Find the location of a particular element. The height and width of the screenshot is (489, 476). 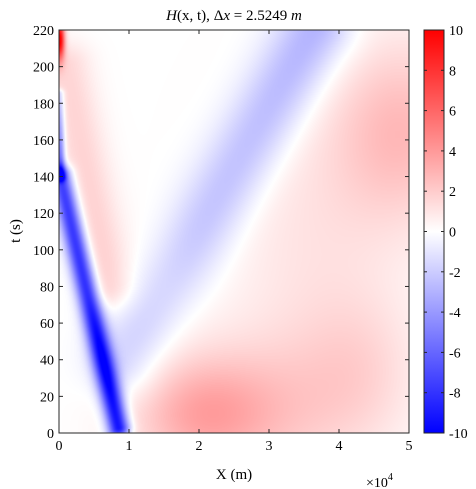

y-tick-label: 220 is located at coordinates (43, 31).